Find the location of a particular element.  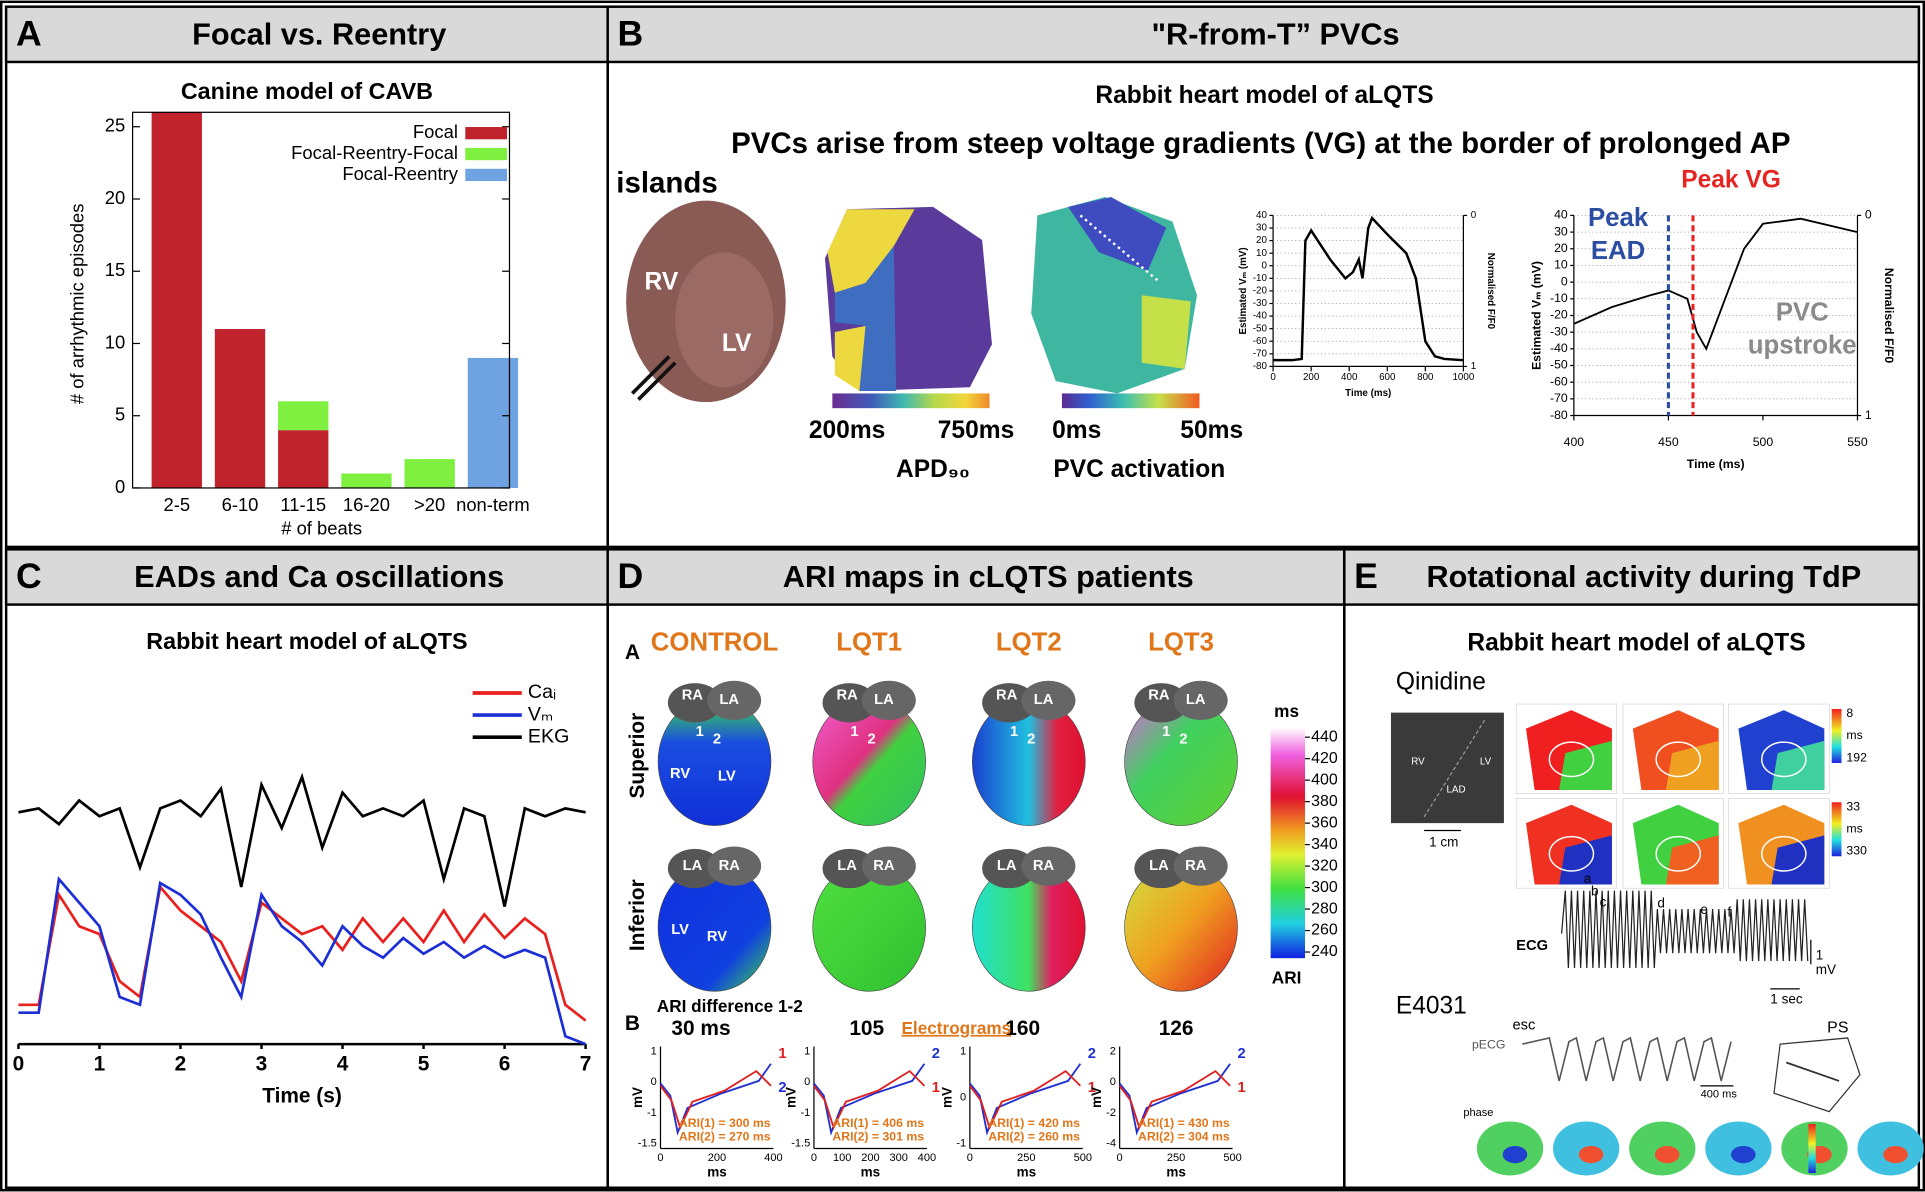

ari-value: ARI(2) = 304 ms is located at coordinates (1184, 1137).